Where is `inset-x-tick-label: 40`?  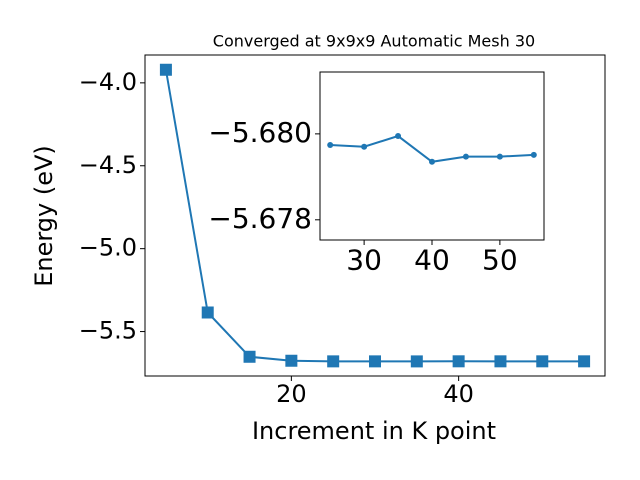 inset-x-tick-label: 40 is located at coordinates (432, 259).